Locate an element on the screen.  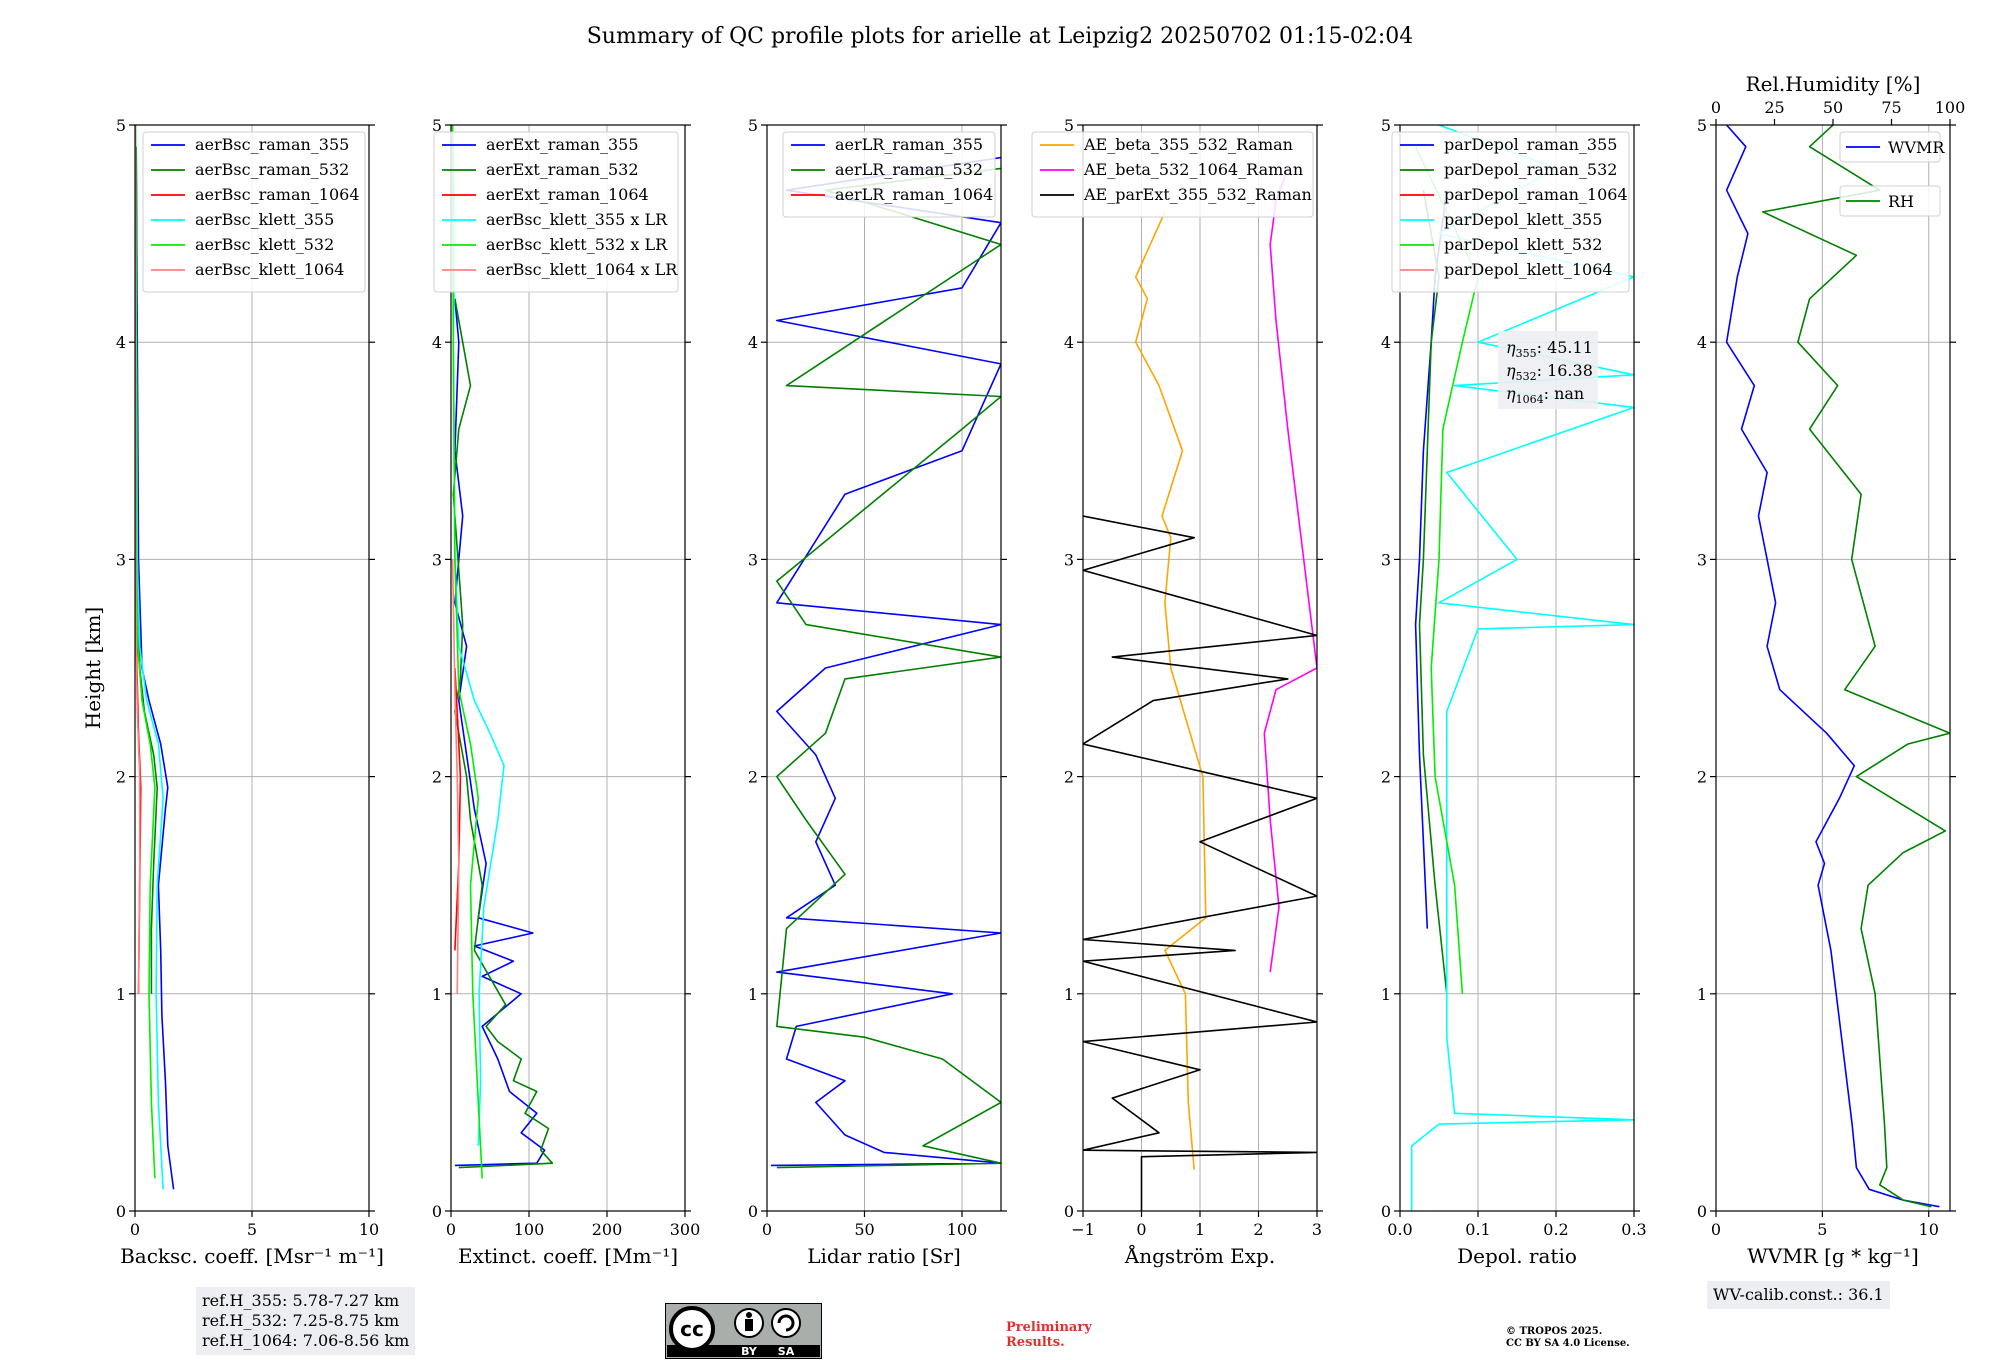
legend-label: aerBsc_klett_532 x LR is located at coordinates (577, 244).